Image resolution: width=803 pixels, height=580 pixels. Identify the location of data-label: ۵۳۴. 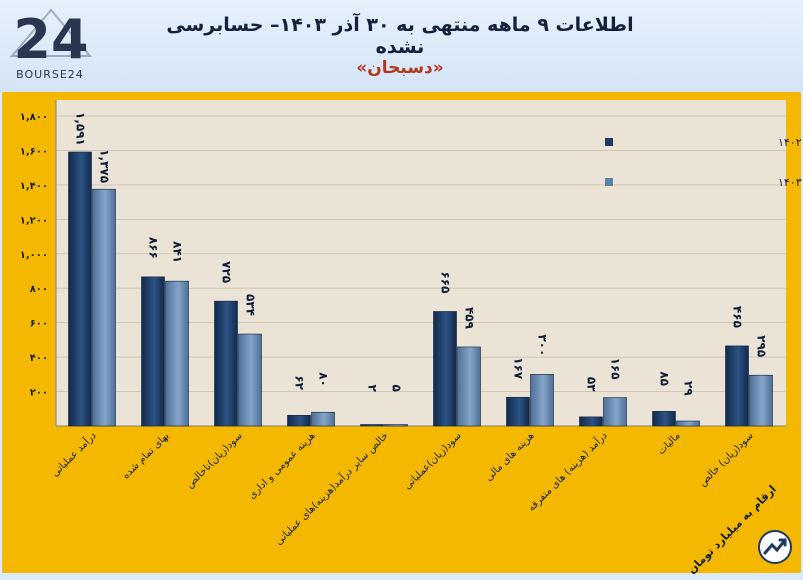
(251, 305).